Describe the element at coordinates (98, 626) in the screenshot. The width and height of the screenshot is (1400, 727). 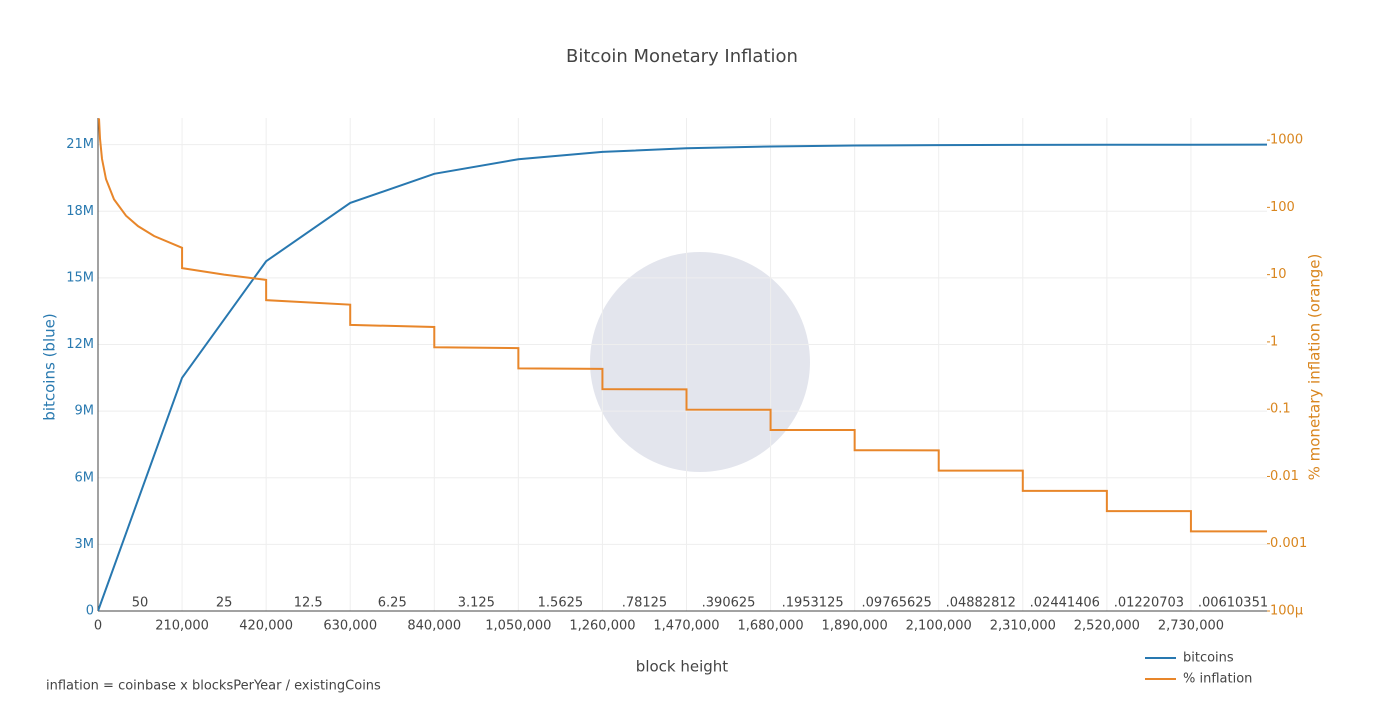
I see `x-tick-label: 0` at that location.